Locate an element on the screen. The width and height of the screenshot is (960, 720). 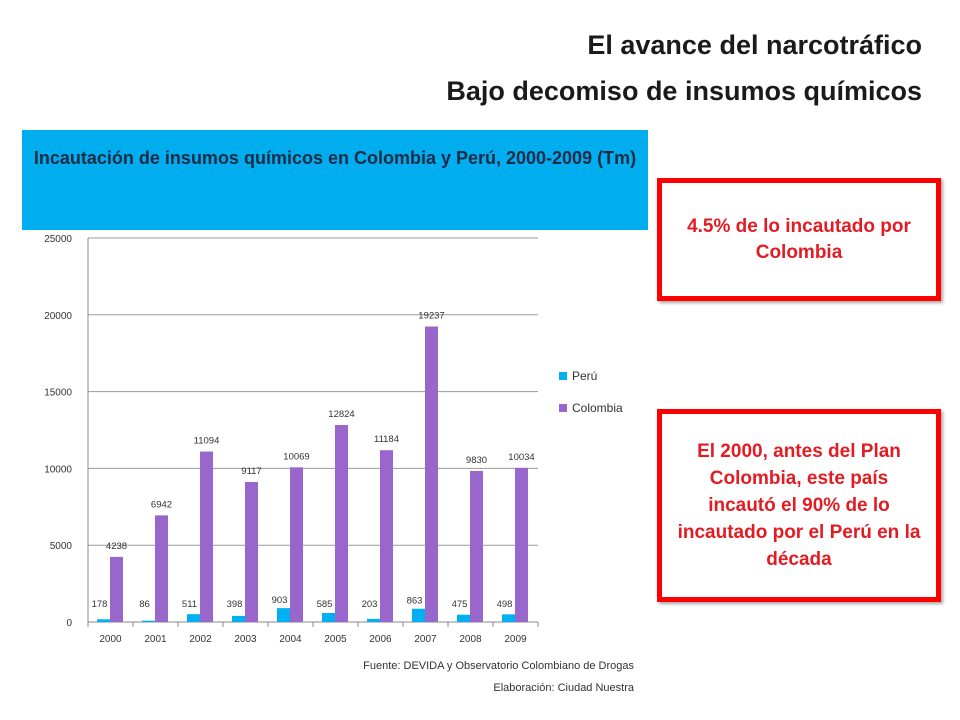
x-tick-label: 2000 is located at coordinates (110, 639).